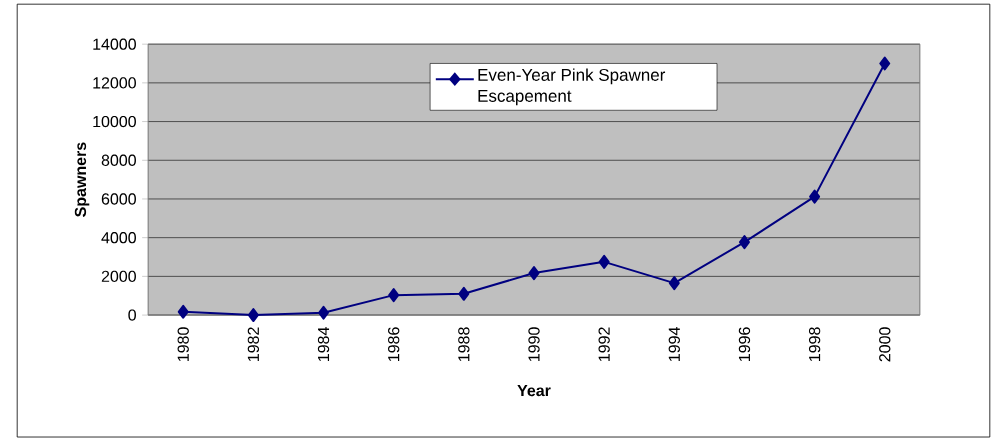 Image resolution: width=1003 pixels, height=440 pixels. What do you see at coordinates (114, 44) in the screenshot?
I see `y-tick-label: 14000` at bounding box center [114, 44].